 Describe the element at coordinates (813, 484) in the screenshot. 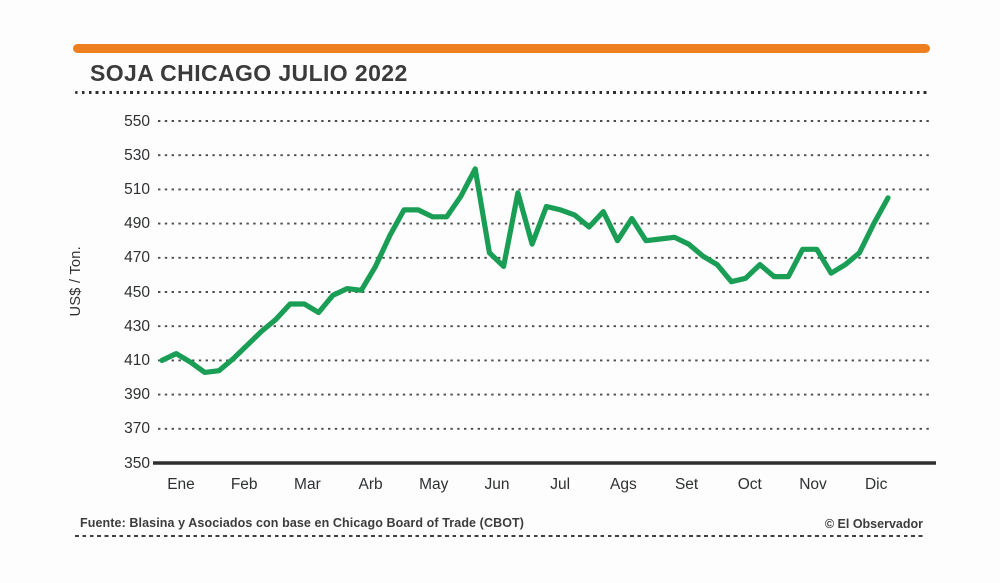

I see `x-tick-label: Nov` at that location.